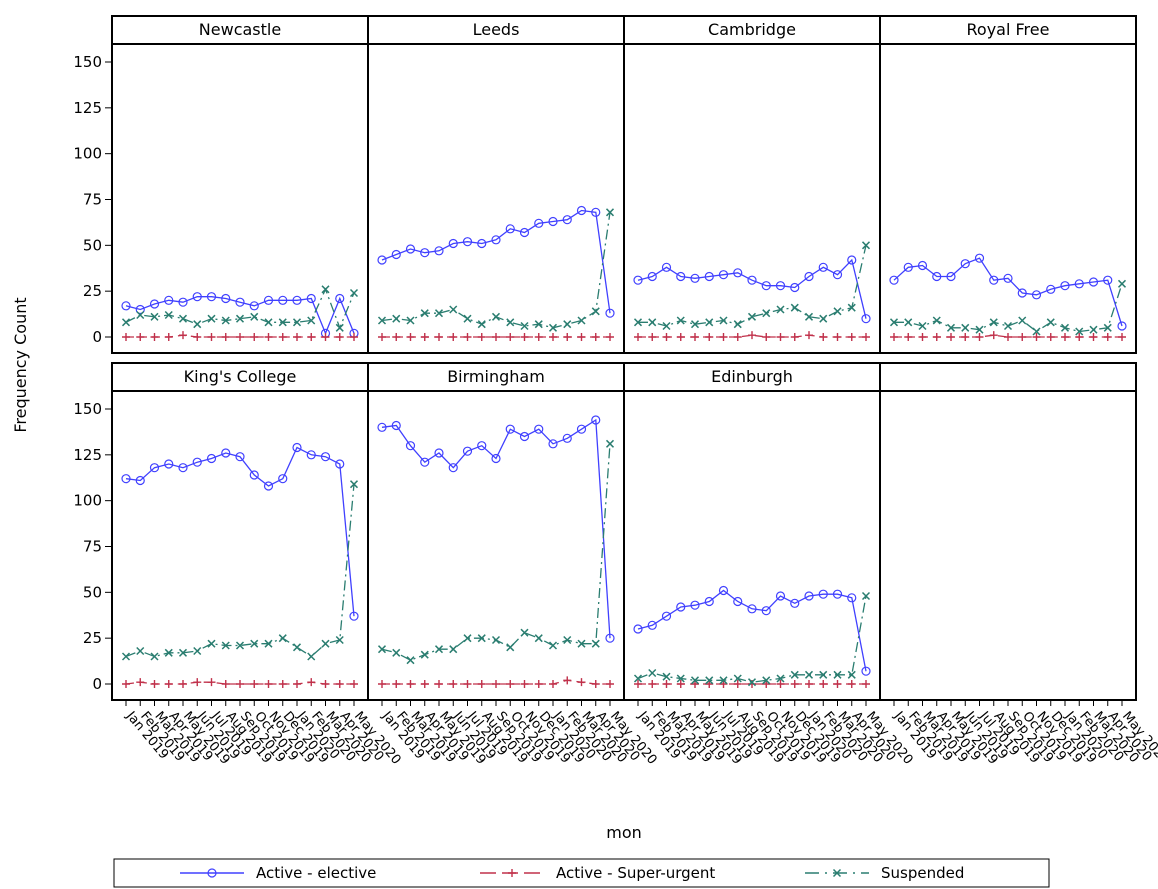  I want to click on series-line-leeds-active-elective, so click(496, 261).